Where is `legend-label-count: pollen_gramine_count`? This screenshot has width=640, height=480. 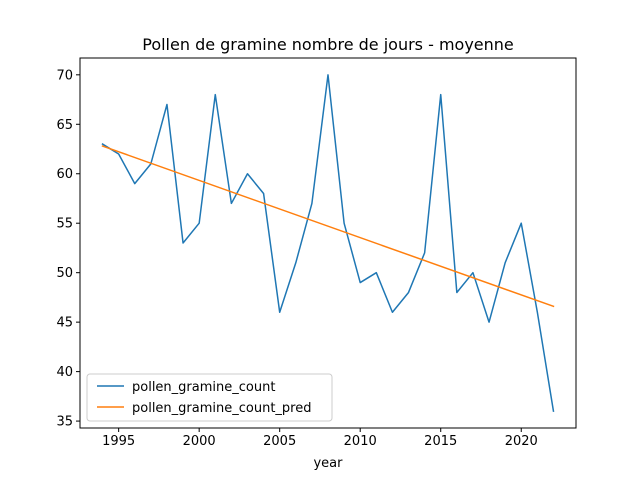
legend-label-count: pollen_gramine_count is located at coordinates (203, 387).